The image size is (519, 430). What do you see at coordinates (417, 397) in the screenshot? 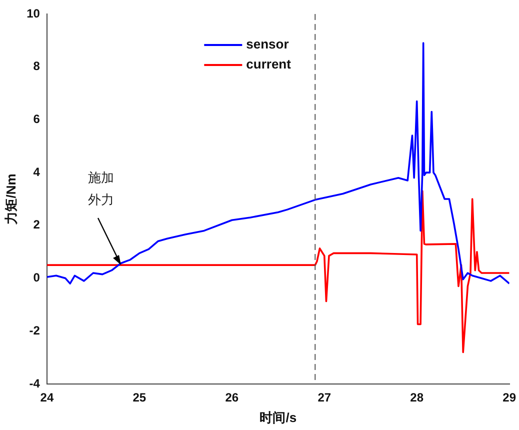
I see `x-tick-label: 28` at bounding box center [417, 397].